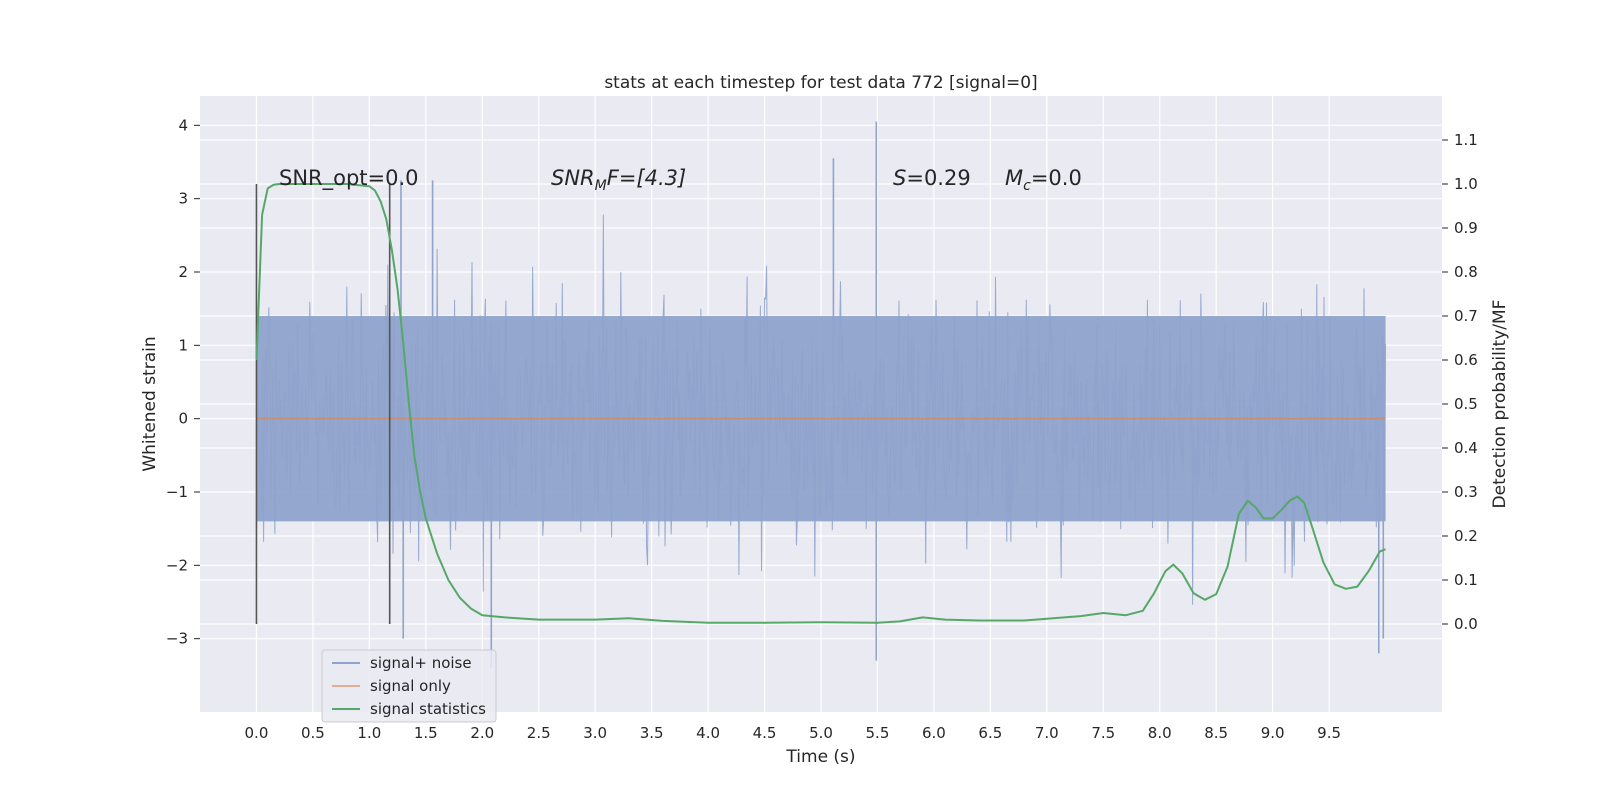 This screenshot has width=1600, height=800. What do you see at coordinates (177, 565) in the screenshot?
I see `y-tick-label-1: −2` at bounding box center [177, 565].